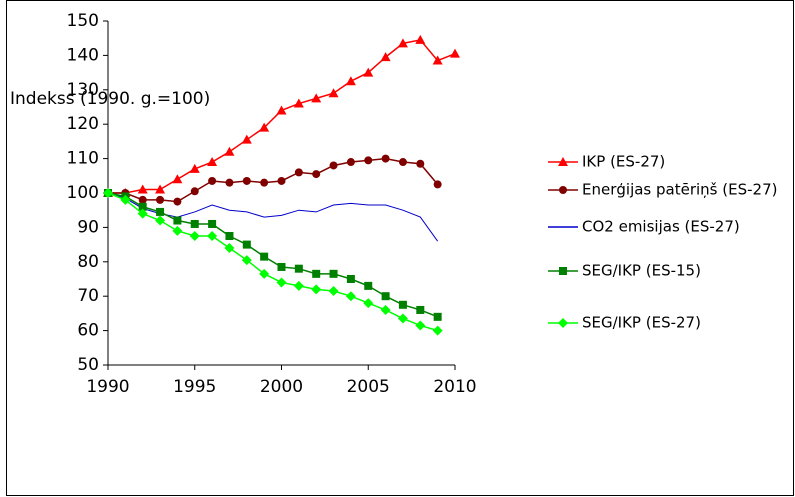 The image size is (795, 497). Describe the element at coordinates (88, 262) in the screenshot. I see `y-tick-label: 80` at that location.